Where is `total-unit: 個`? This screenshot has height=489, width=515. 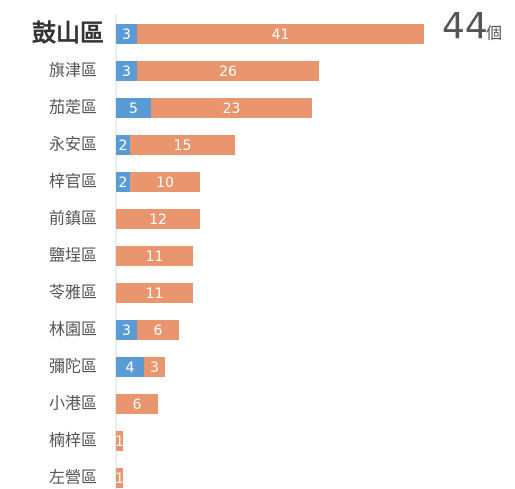
total-unit: 個 is located at coordinates (494, 33).